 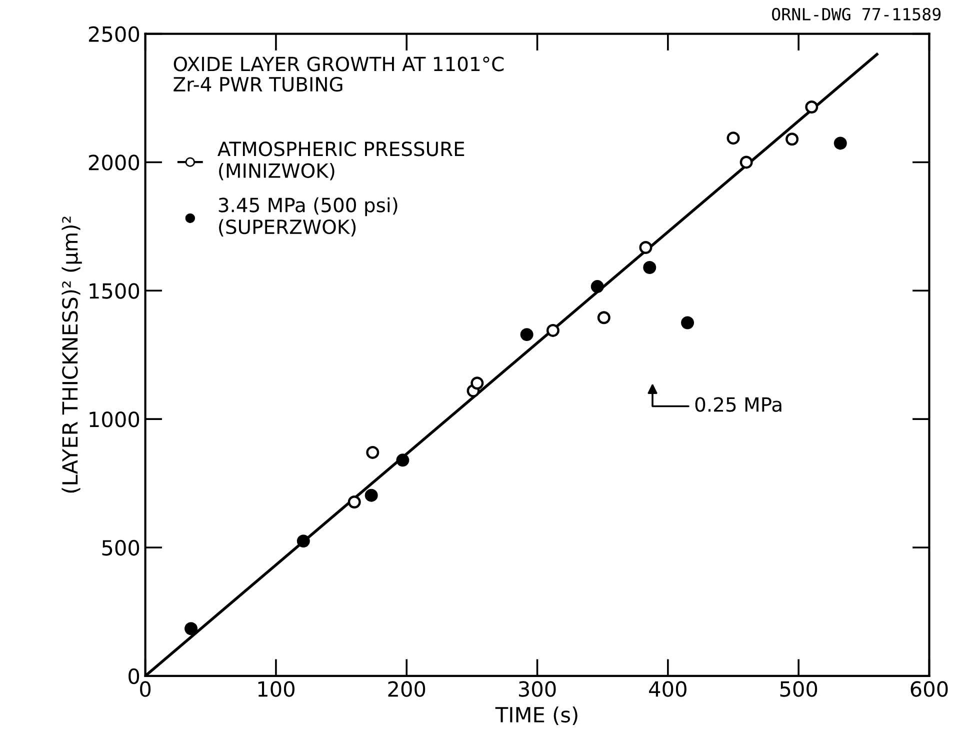 I want to click on x-tick-label: 400, so click(x=667, y=689).